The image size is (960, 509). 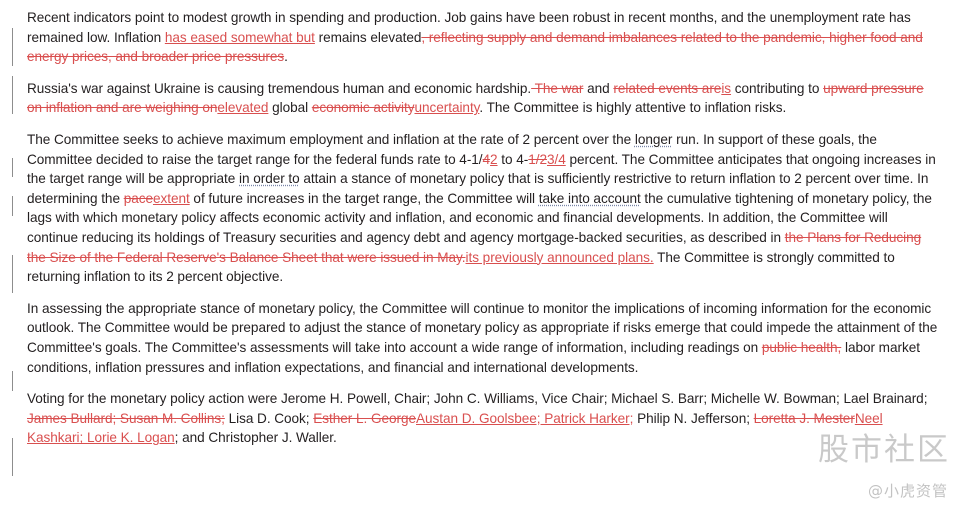 What do you see at coordinates (12, 206) in the screenshot?
I see `changebar-para3-line4` at bounding box center [12, 206].